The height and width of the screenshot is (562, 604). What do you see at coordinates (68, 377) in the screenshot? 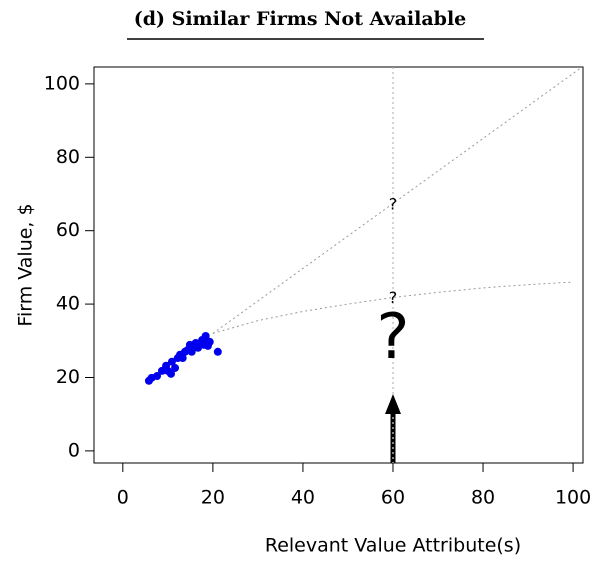
I see `y-tick-label: 20` at bounding box center [68, 377].